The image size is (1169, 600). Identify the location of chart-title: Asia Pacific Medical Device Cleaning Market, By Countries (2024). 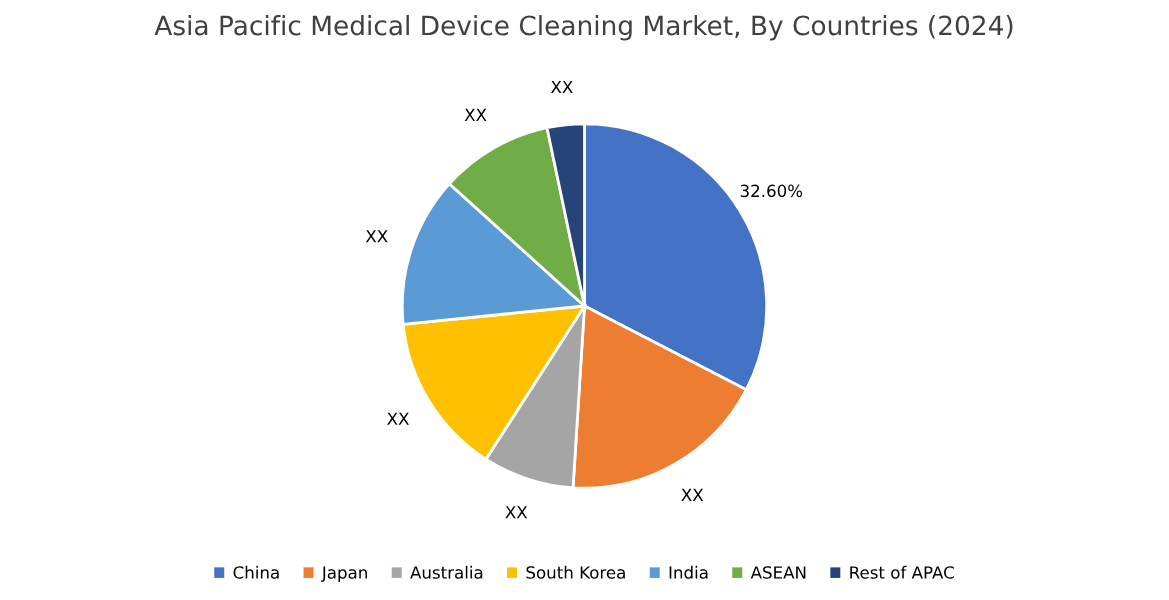
(583, 28).